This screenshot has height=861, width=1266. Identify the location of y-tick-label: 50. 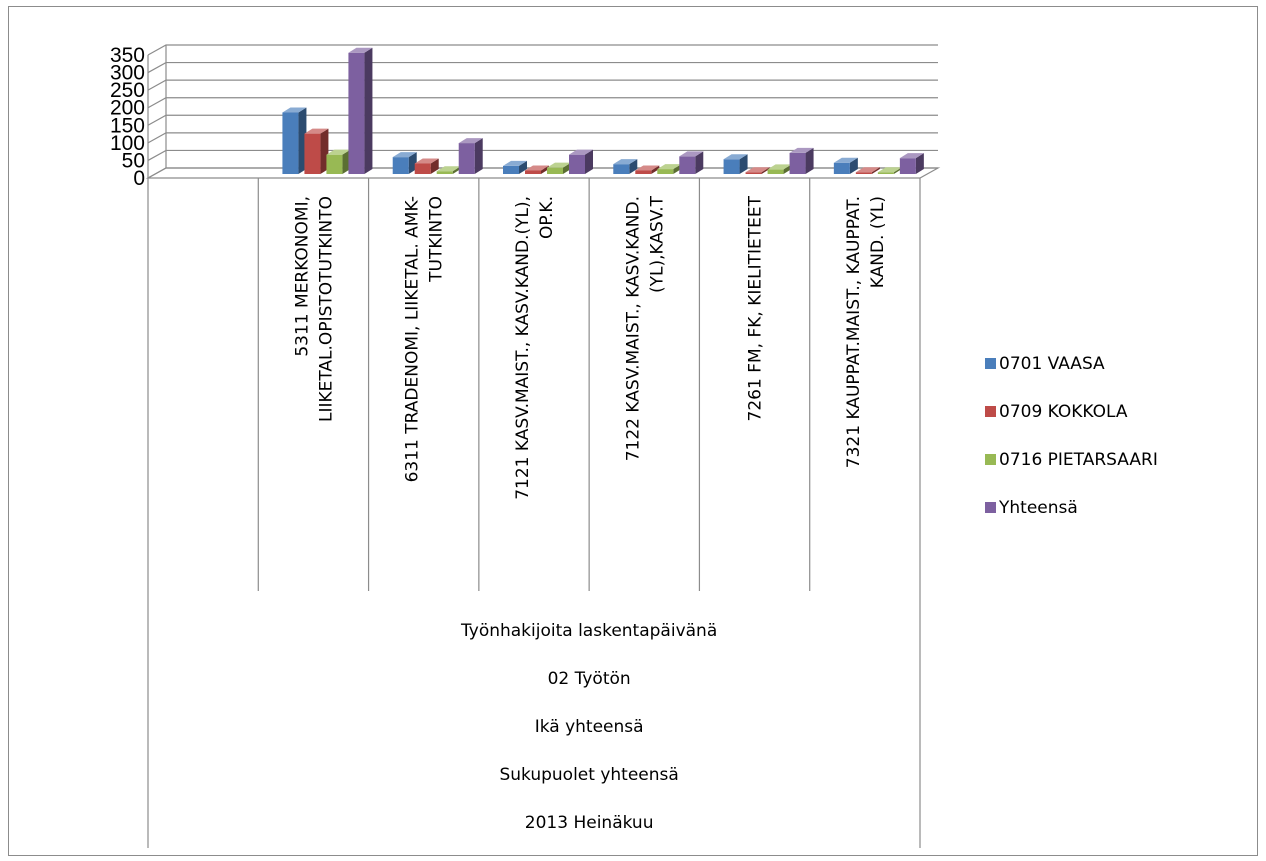
(133, 160).